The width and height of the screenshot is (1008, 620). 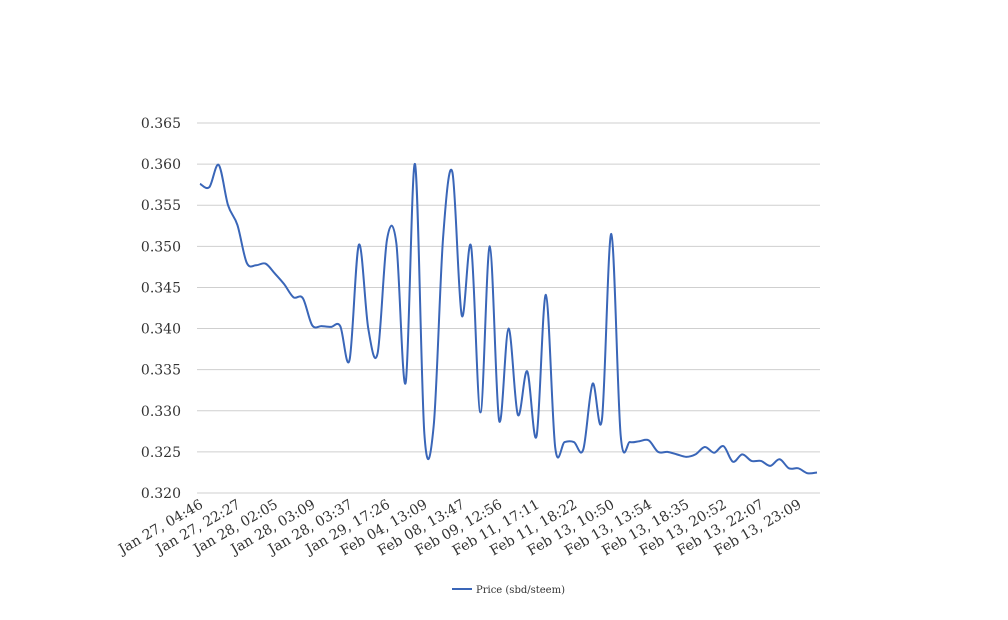 What do you see at coordinates (161, 494) in the screenshot?
I see `y-tick-label: 0.320` at bounding box center [161, 494].